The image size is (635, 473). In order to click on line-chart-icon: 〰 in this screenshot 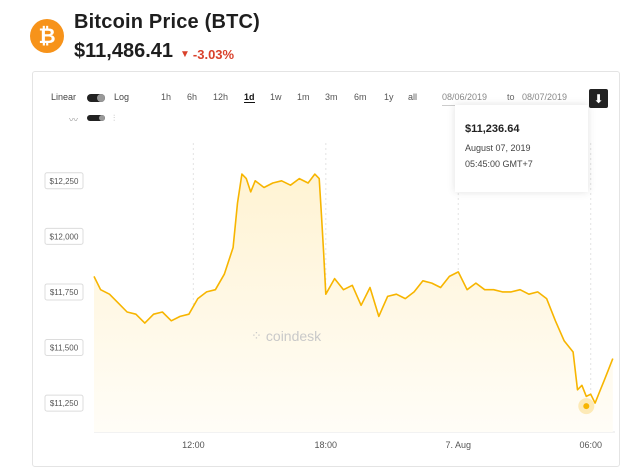, I will do `click(74, 120)`.